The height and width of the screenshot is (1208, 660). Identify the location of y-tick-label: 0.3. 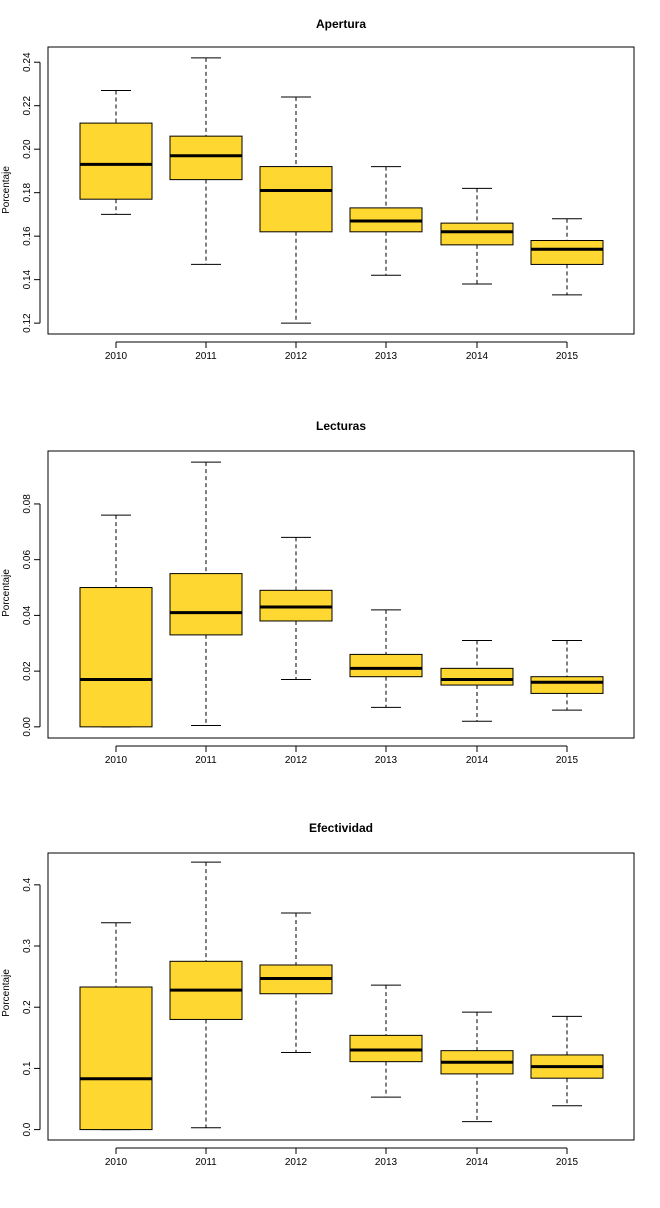
(27, 946).